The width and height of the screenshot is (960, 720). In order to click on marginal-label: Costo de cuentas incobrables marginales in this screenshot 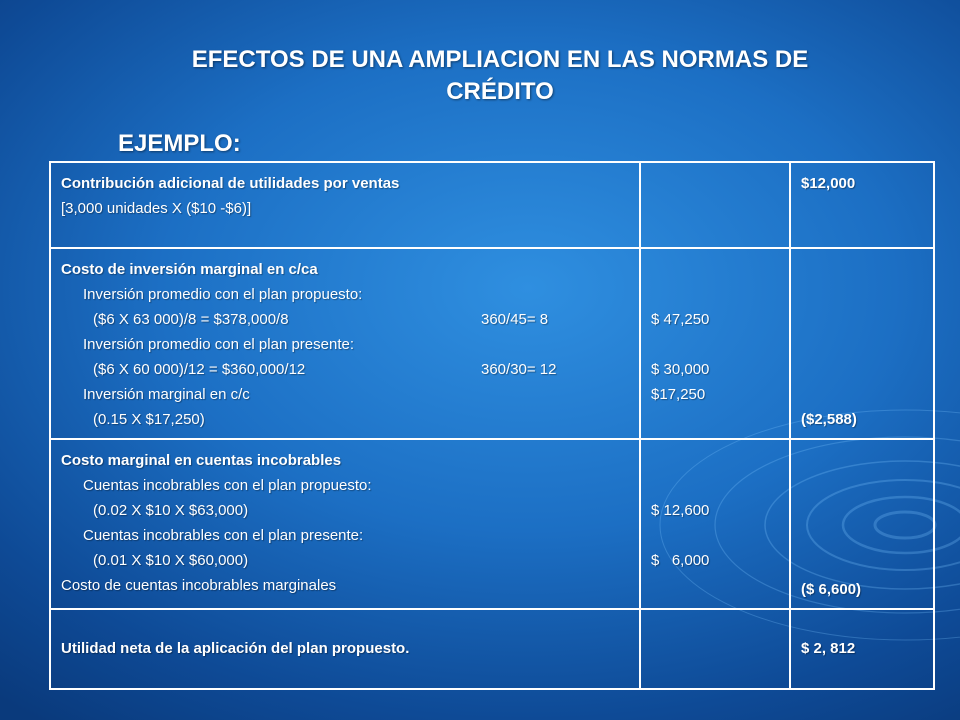, I will do `click(199, 585)`.